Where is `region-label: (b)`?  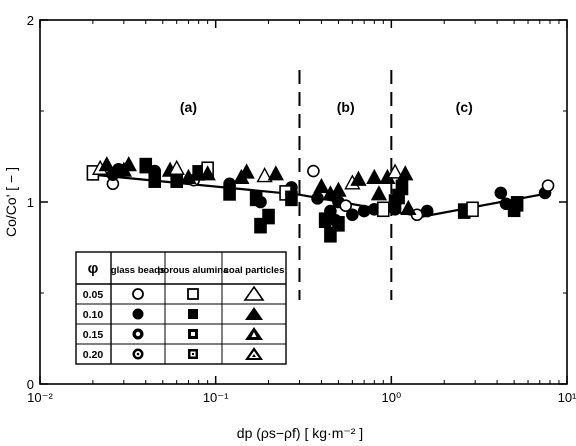 region-label: (b) is located at coordinates (346, 107).